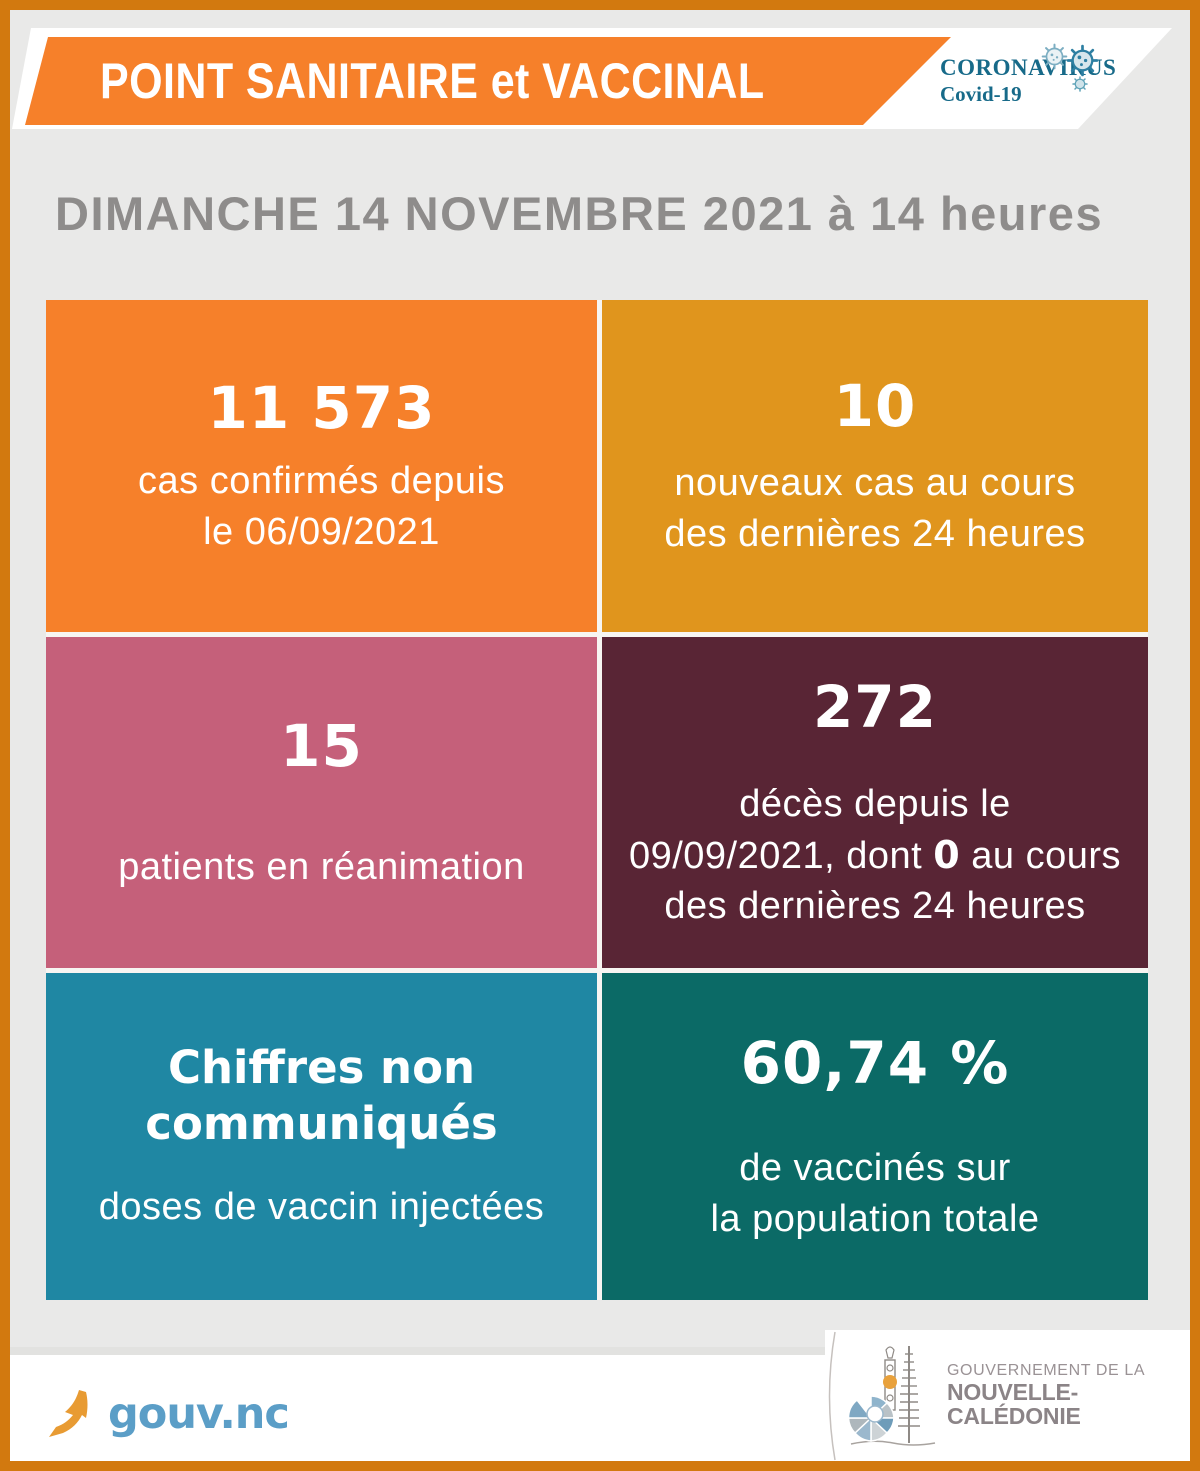  Describe the element at coordinates (600, 1351) in the screenshot. I see `background-bottom-strip` at that location.